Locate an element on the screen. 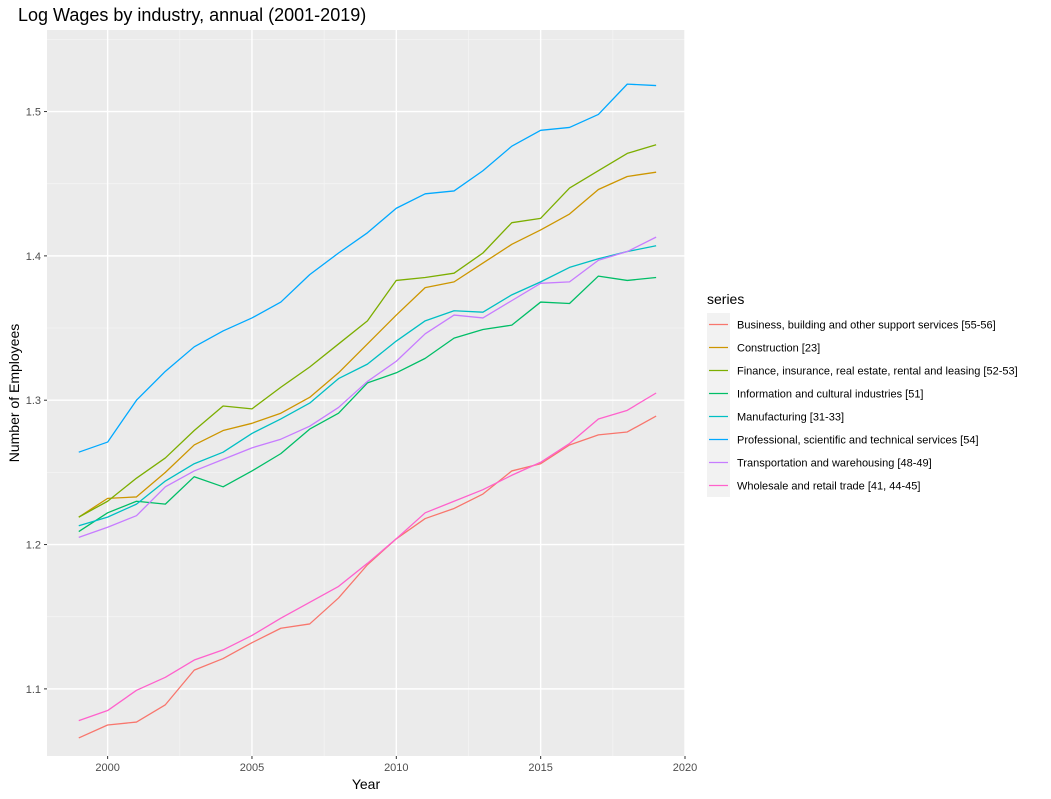  legend-label: Manufacturing [31-33] is located at coordinates (790, 418).